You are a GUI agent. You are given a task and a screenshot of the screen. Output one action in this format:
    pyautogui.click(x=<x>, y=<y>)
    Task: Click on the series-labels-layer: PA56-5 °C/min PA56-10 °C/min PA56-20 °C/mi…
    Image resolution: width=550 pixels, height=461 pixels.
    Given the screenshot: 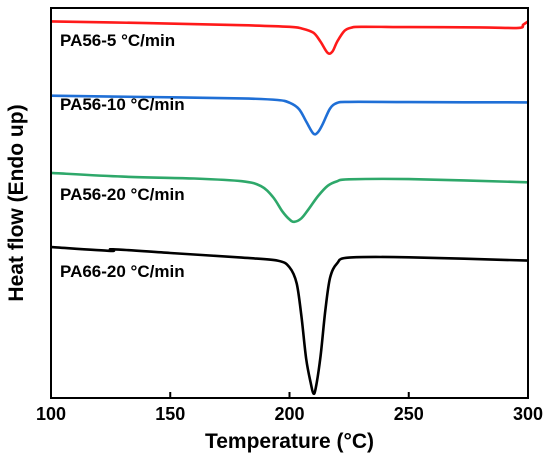 What is the action you would take?
    pyautogui.click(x=122, y=156)
    